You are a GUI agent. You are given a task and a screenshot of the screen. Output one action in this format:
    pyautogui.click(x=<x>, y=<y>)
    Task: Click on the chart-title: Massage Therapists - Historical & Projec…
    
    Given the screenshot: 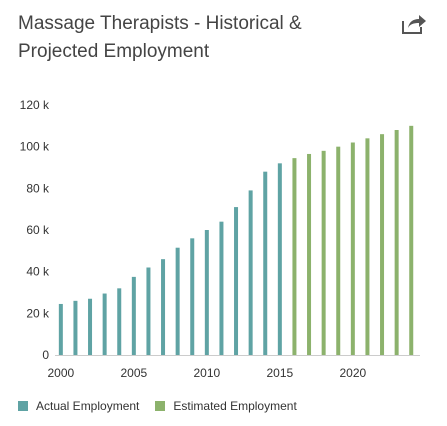 What is the action you would take?
    pyautogui.click(x=160, y=37)
    